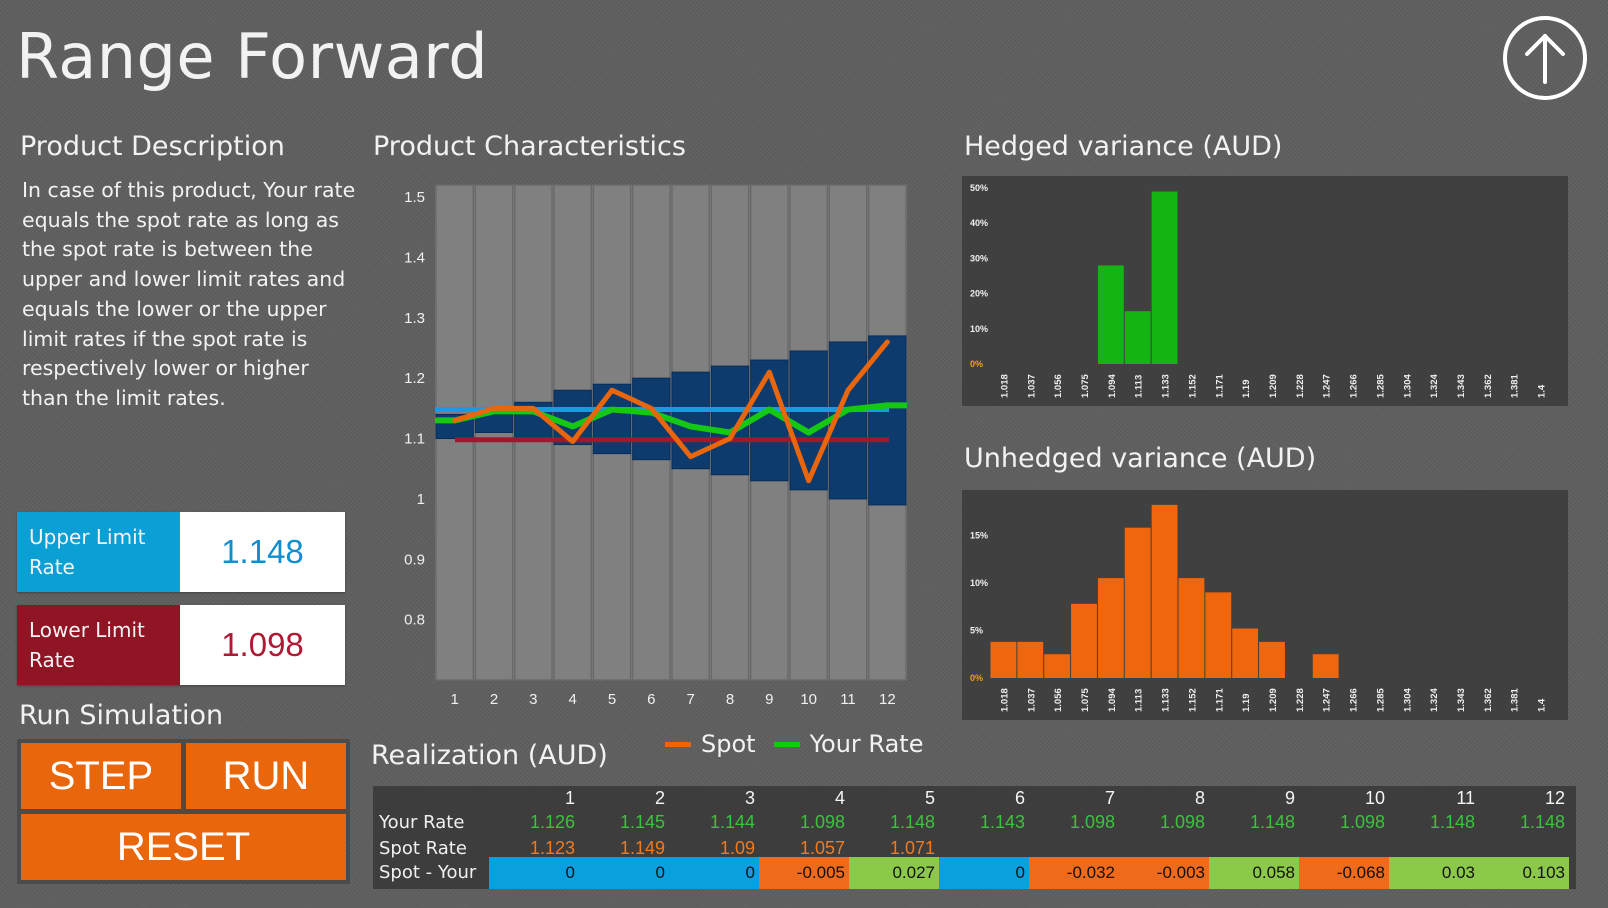 The width and height of the screenshot is (1608, 908). What do you see at coordinates (262, 645) in the screenshot?
I see `lower-limit-value: 1.098` at bounding box center [262, 645].